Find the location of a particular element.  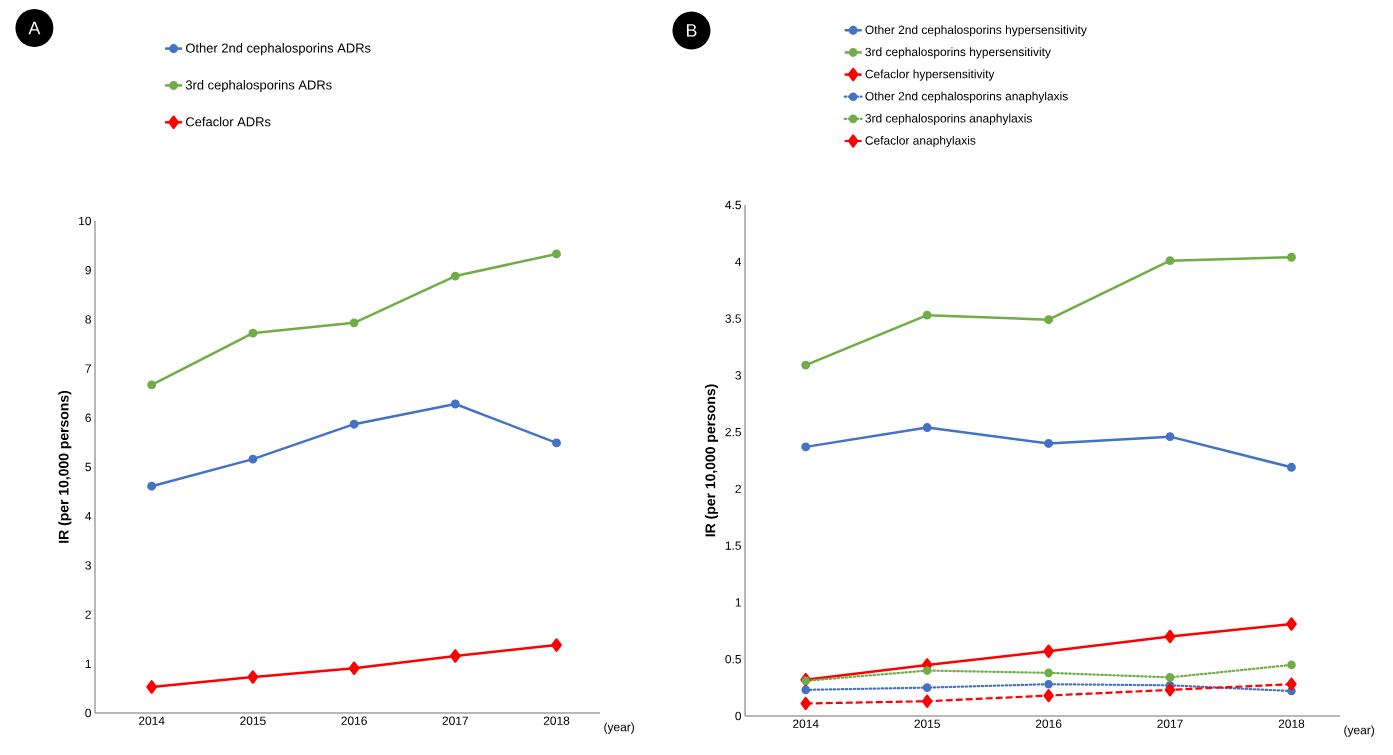

y-tick-label: 10 is located at coordinates (85, 221).